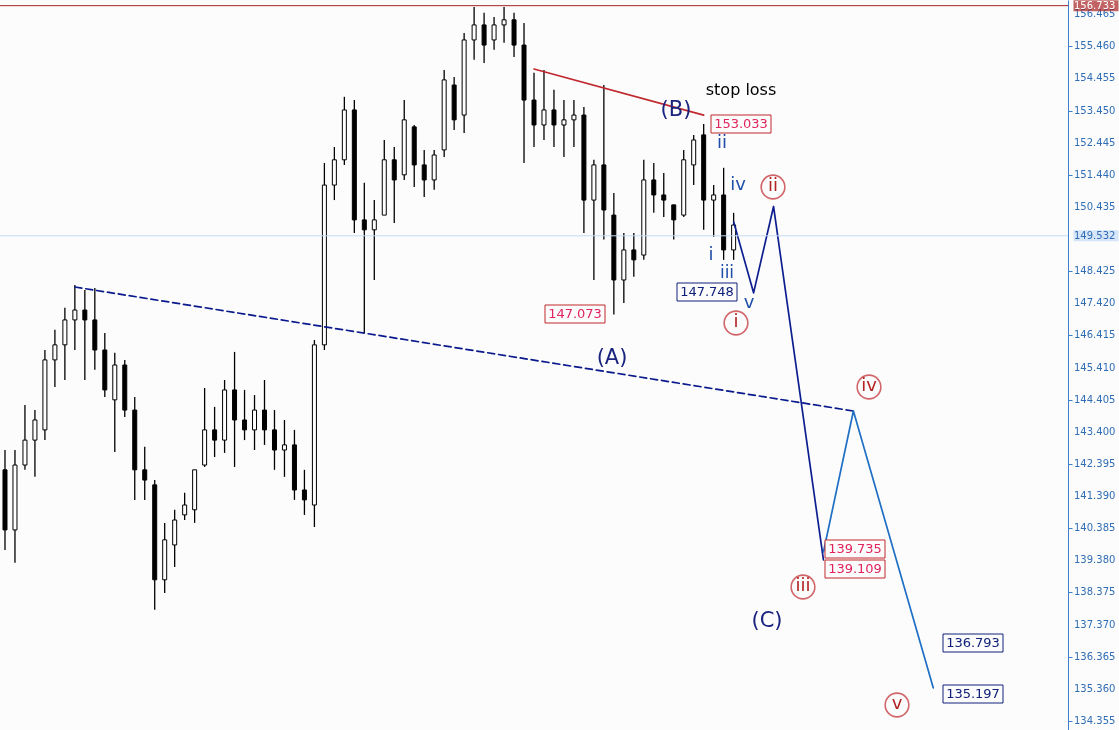  What do you see at coordinates (855, 548) in the screenshot?
I see `annotation: 139.735` at bounding box center [855, 548].